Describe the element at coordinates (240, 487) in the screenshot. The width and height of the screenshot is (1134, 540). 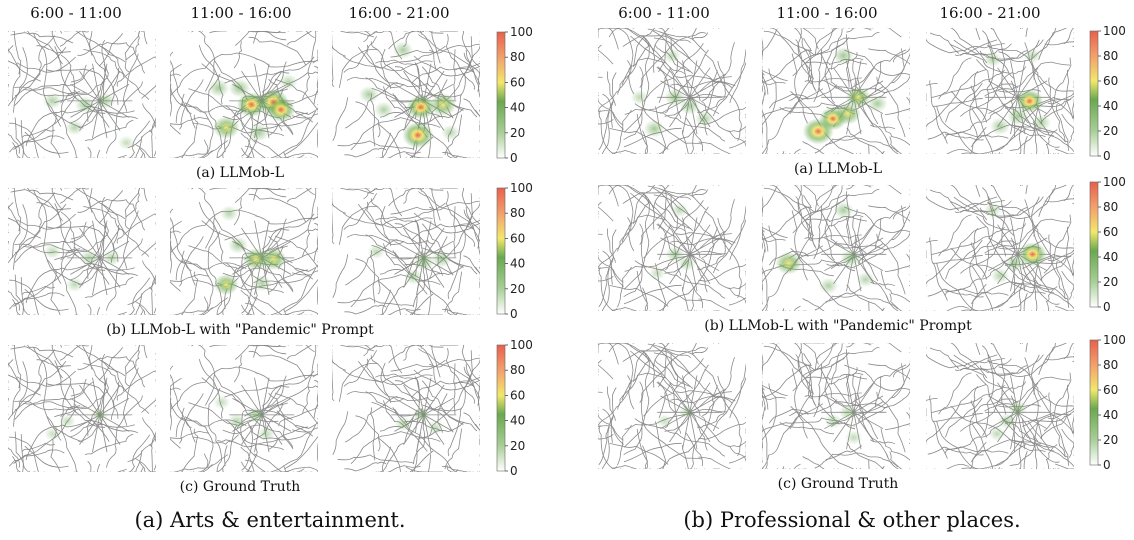
I see `row-caption: (c) Ground Truth` at that location.